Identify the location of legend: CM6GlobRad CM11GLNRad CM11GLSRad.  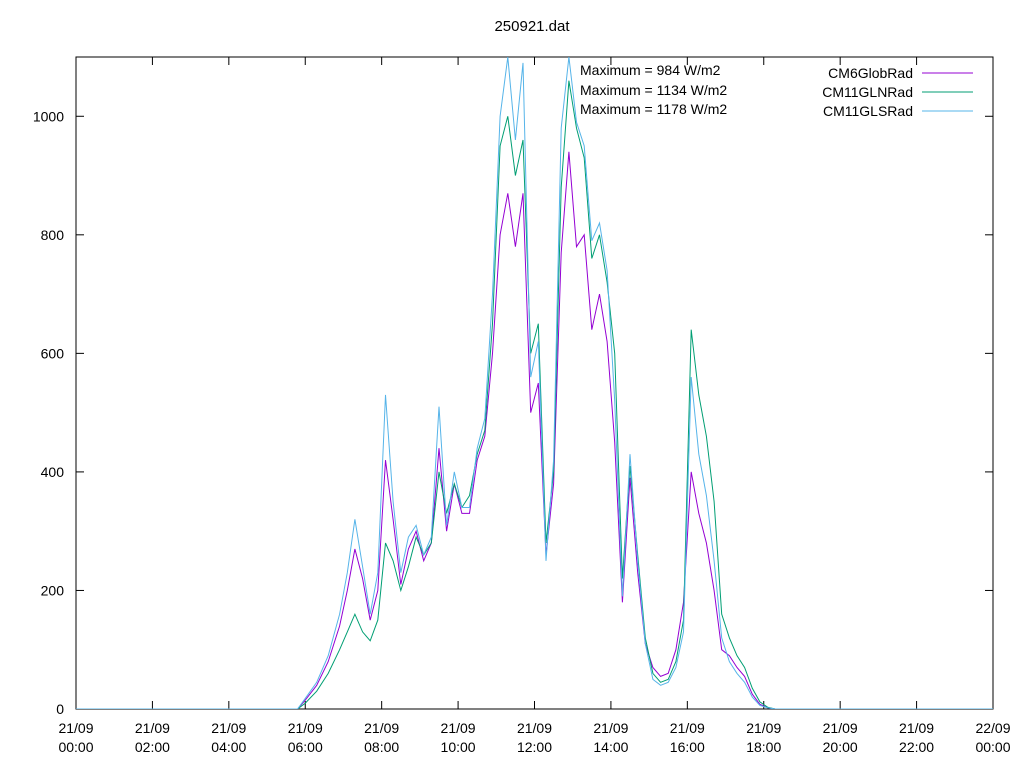
(897, 92).